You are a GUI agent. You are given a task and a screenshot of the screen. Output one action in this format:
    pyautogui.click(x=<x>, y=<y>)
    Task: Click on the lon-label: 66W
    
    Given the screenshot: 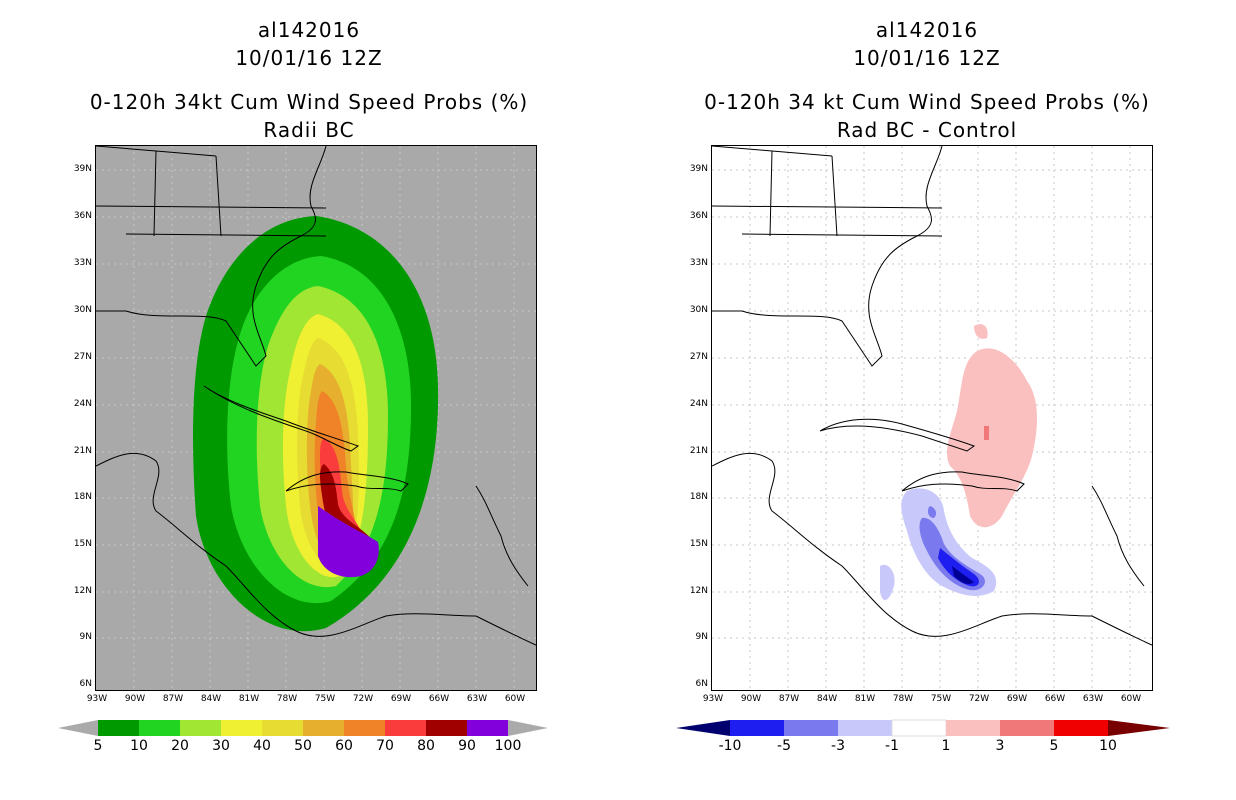 What is the action you would take?
    pyautogui.click(x=1055, y=699)
    